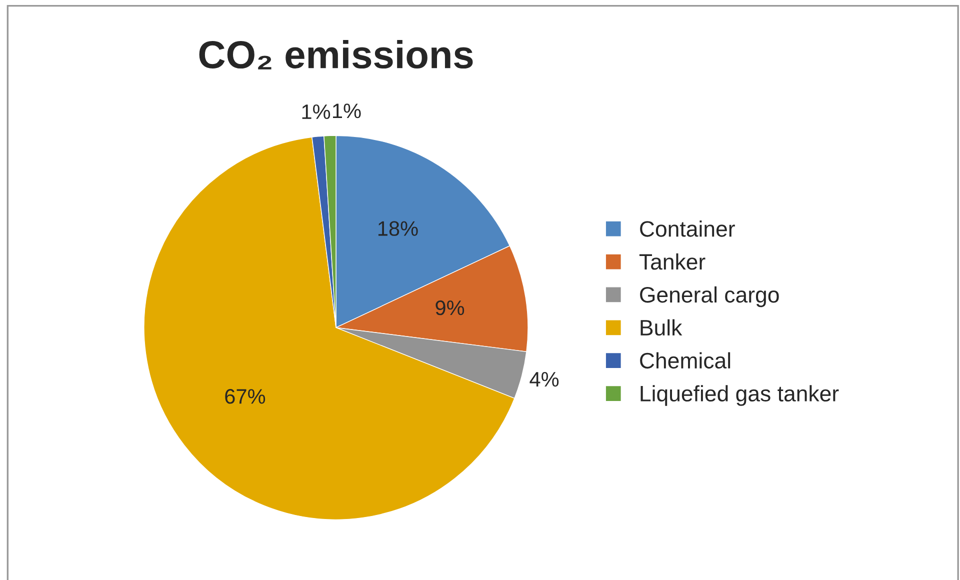 The width and height of the screenshot is (960, 580). Describe the element at coordinates (336, 55) in the screenshot. I see `chart-title: CO₂ emissions` at that location.